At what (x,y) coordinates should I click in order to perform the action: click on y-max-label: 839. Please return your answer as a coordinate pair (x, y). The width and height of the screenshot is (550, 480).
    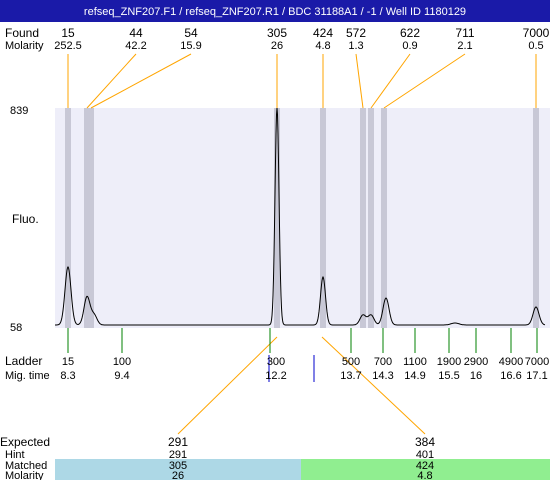
    Looking at the image, I should click on (19, 111).